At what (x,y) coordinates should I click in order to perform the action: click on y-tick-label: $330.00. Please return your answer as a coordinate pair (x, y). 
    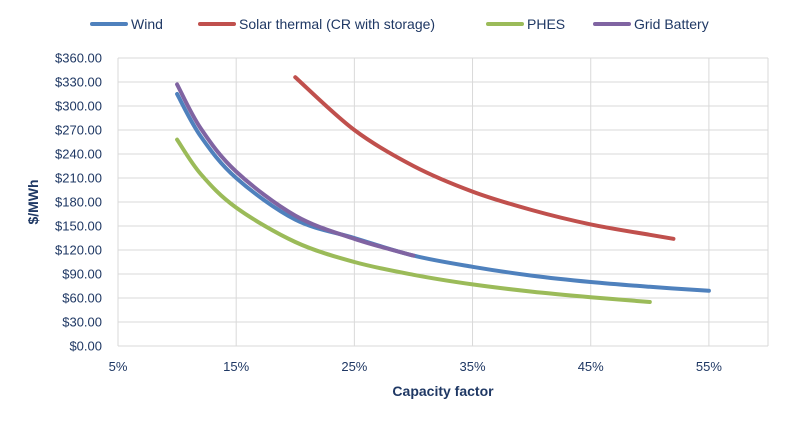
    Looking at the image, I should click on (78, 82).